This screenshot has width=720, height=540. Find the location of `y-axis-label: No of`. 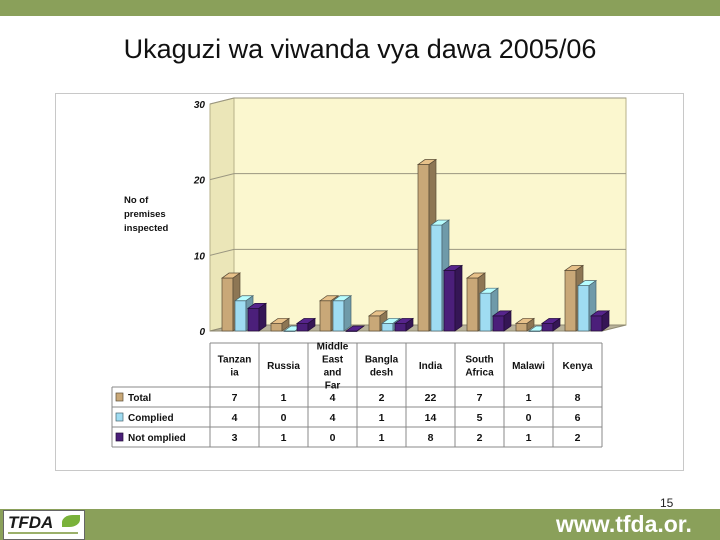

y-axis-label: No of is located at coordinates (136, 200).